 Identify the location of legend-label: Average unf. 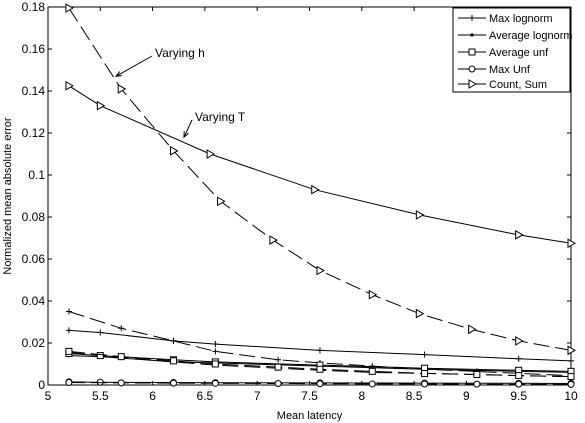
(519, 53).